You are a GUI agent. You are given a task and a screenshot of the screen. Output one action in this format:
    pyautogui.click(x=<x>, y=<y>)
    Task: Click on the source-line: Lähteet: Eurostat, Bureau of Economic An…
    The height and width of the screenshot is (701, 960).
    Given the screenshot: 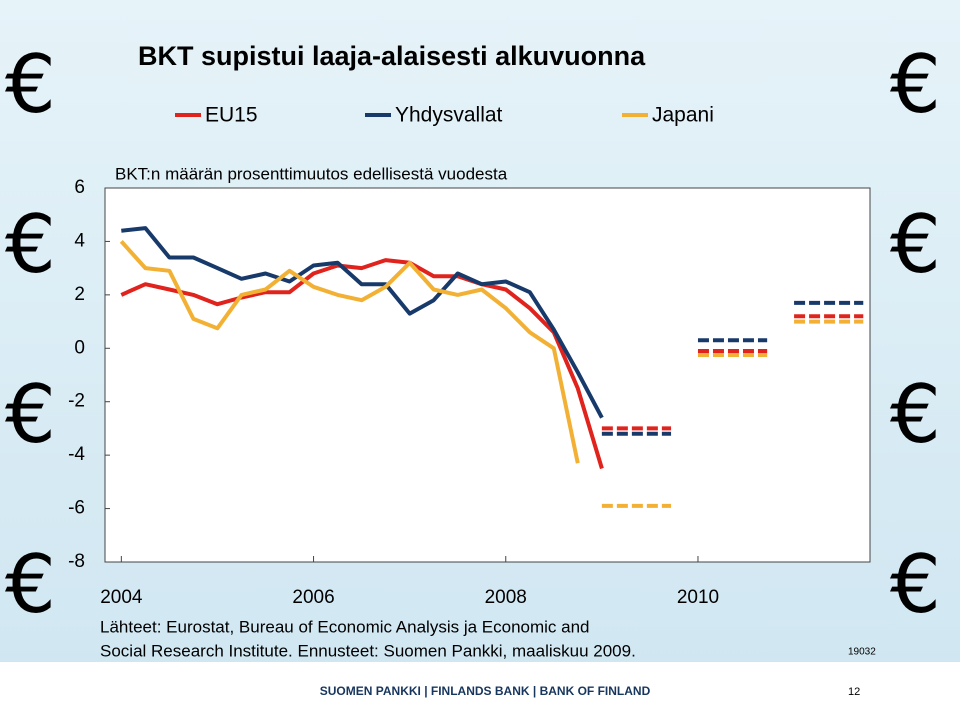 What is the action you would take?
    pyautogui.click(x=345, y=626)
    